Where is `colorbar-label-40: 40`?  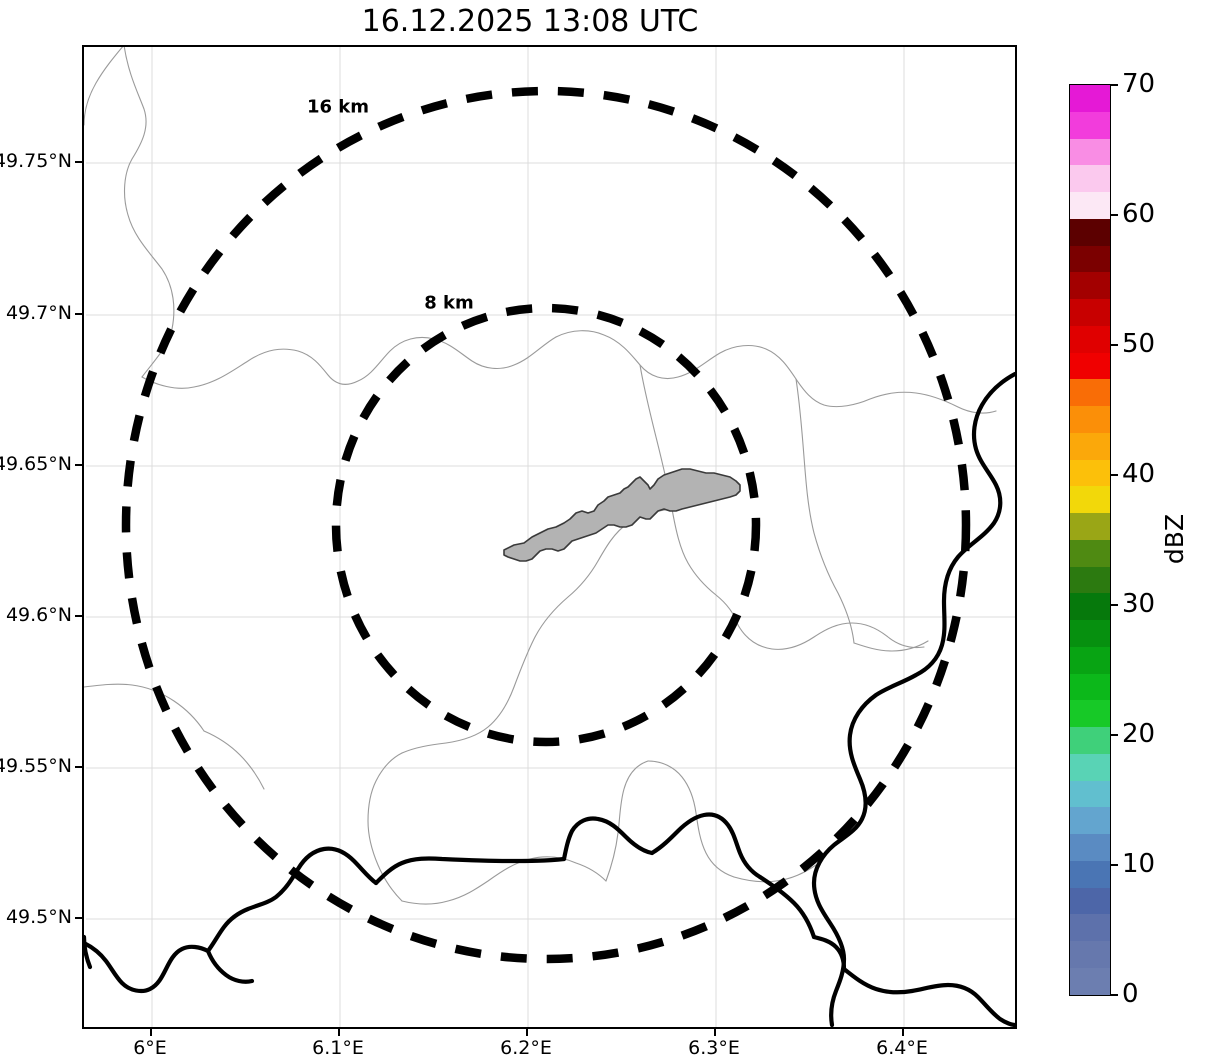
colorbar-label-40: 40 is located at coordinates (1139, 474).